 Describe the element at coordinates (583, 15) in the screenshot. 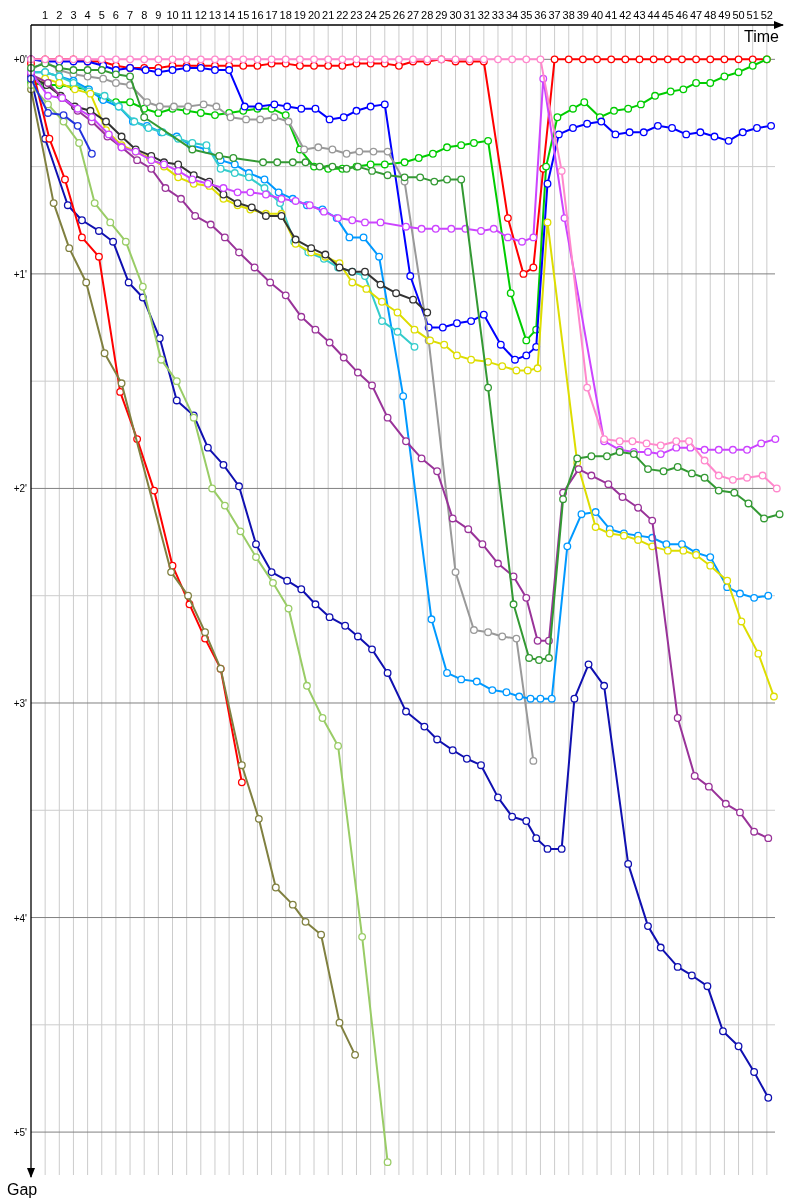

I see `x-tick-label: 39` at that location.